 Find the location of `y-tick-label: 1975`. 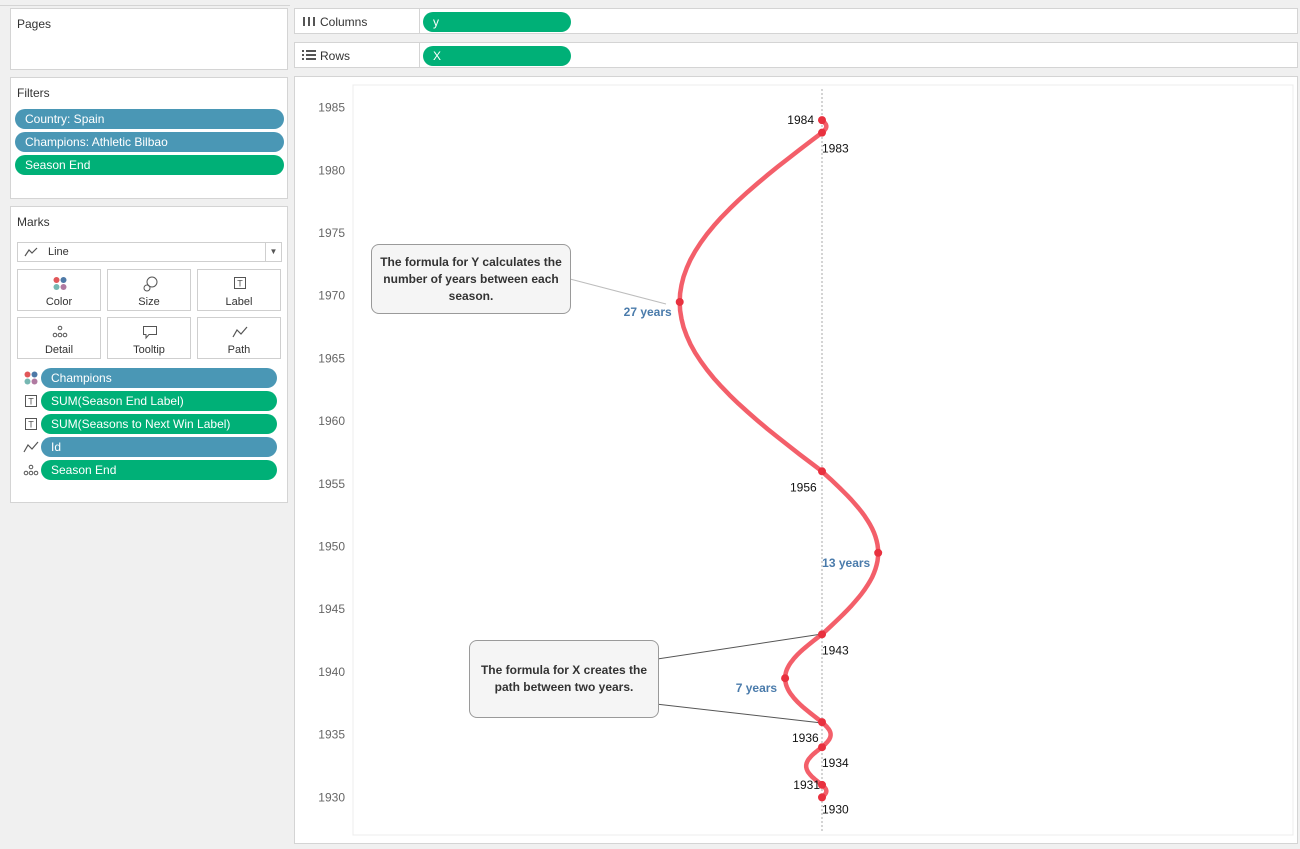

y-tick-label: 1975 is located at coordinates (331, 233).